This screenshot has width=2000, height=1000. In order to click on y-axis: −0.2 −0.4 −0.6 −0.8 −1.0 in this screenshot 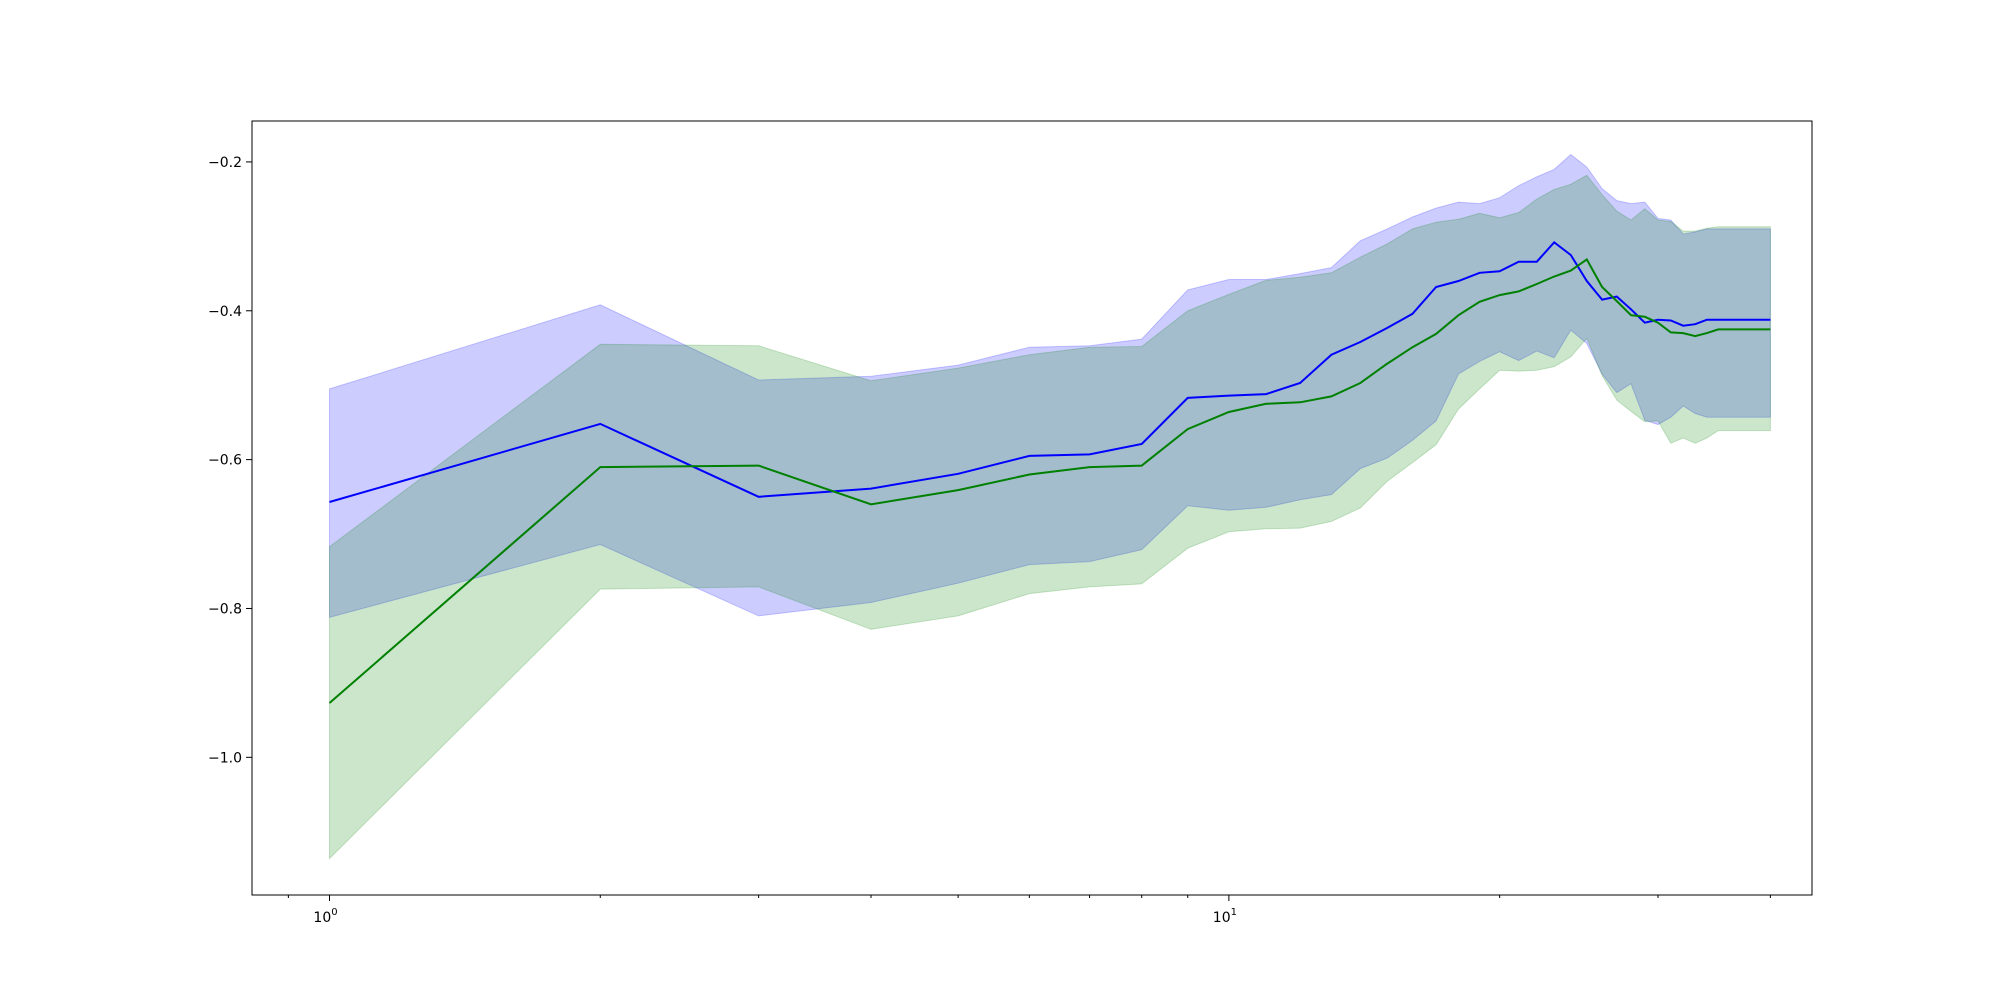, I will do `click(230, 460)`.